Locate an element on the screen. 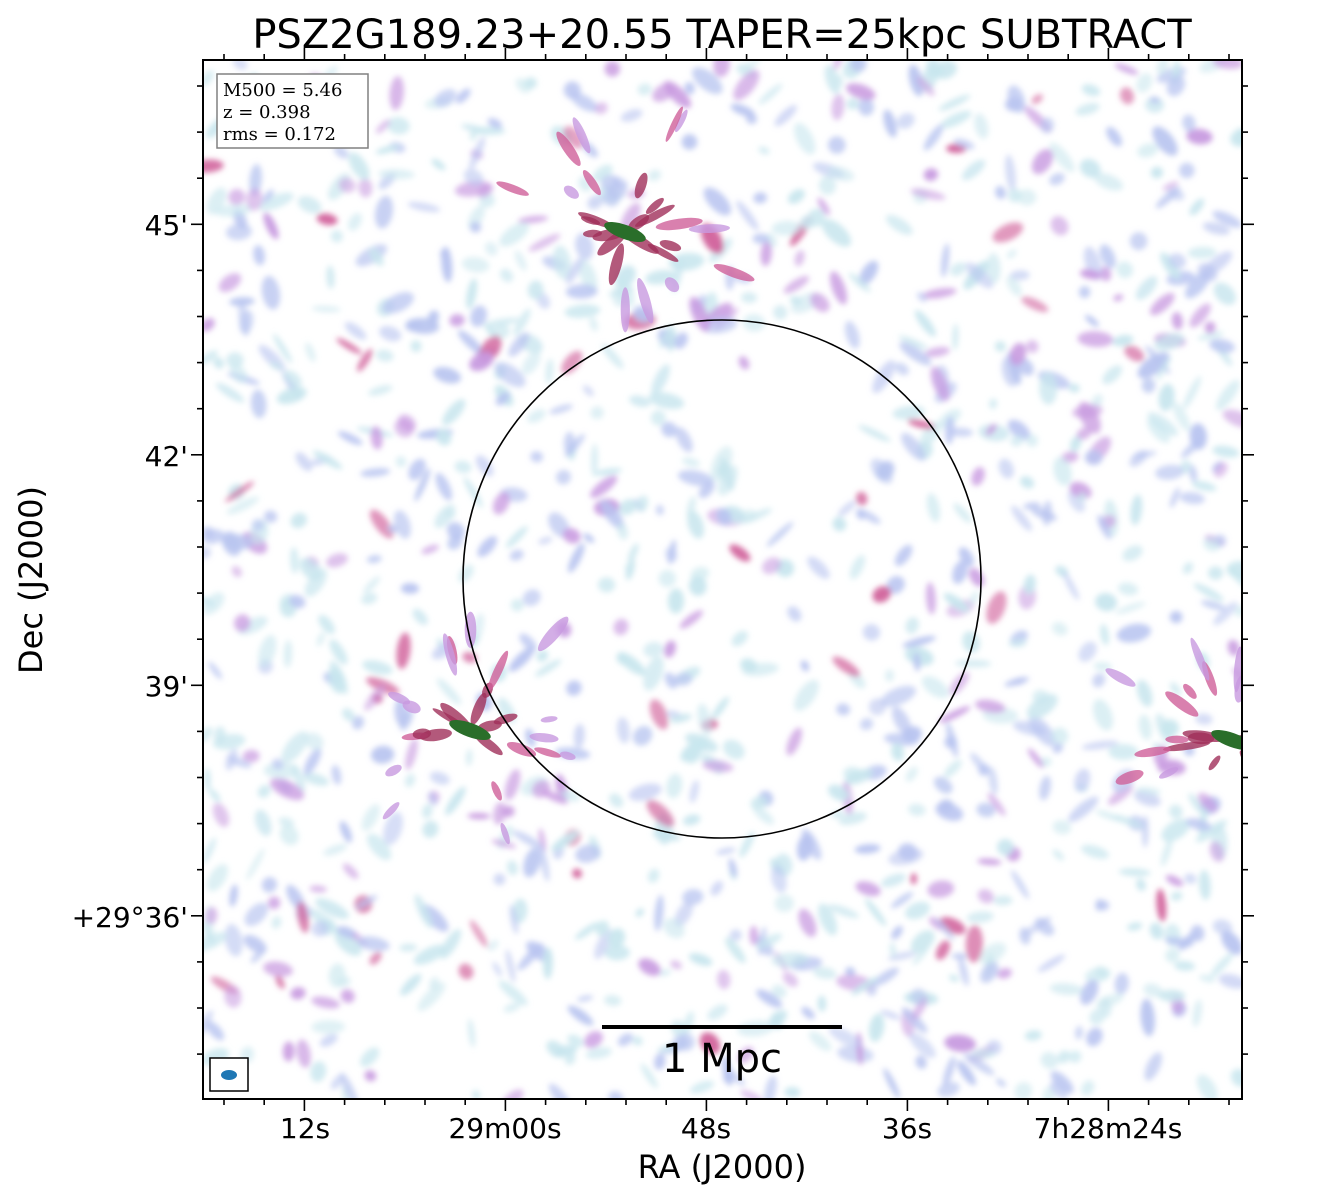  y-tick-label: 42' is located at coordinates (166, 456).